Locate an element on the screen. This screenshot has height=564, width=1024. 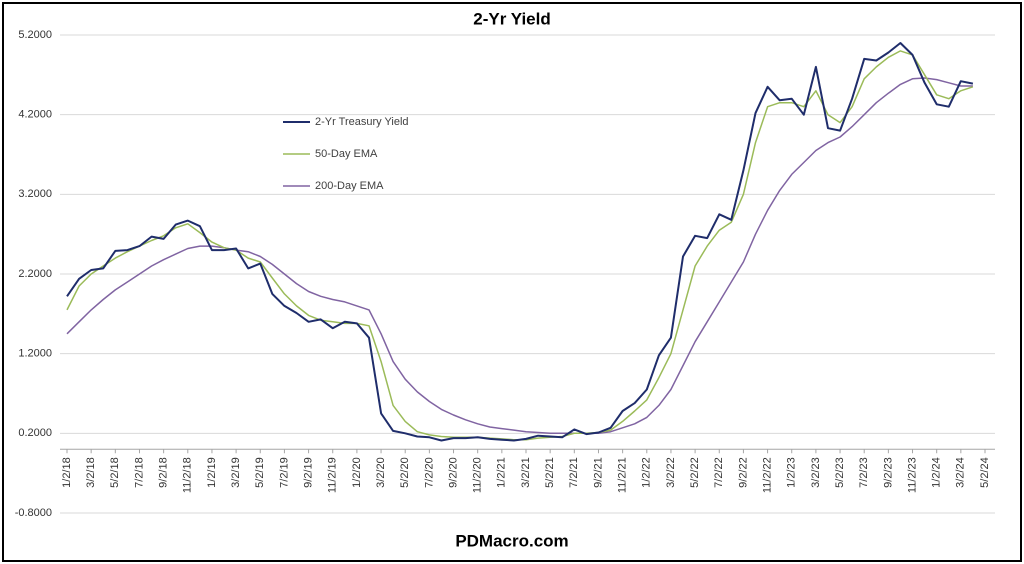
y-tick-label: -0.8000 is located at coordinates (33, 513).